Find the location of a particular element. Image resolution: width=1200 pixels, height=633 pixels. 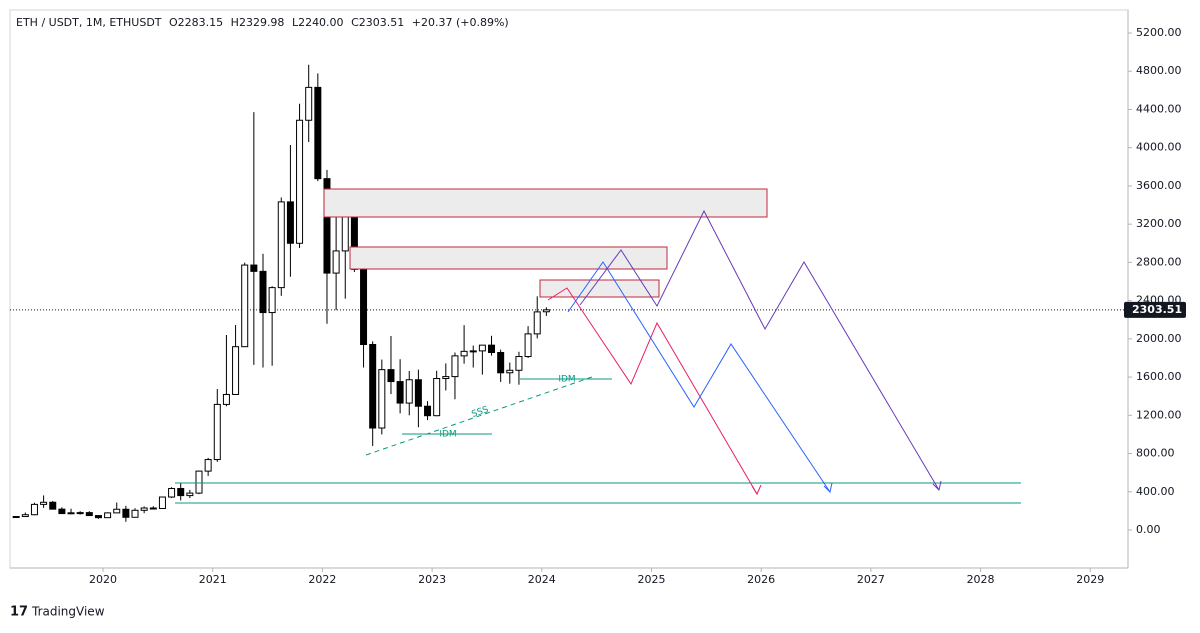

x-tick-label: 2020 is located at coordinates (103, 579).